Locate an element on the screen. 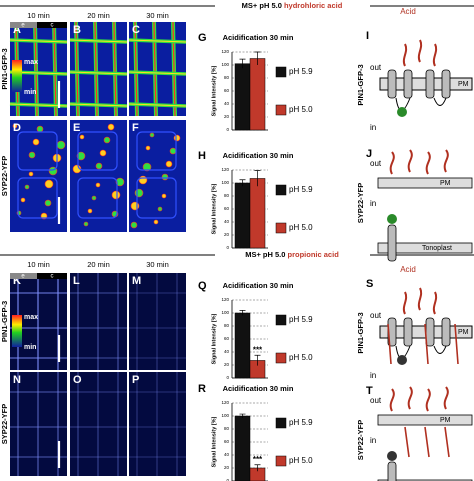 This screenshot has width=474, height=481. header-bg is located at coordinates (292, 6).